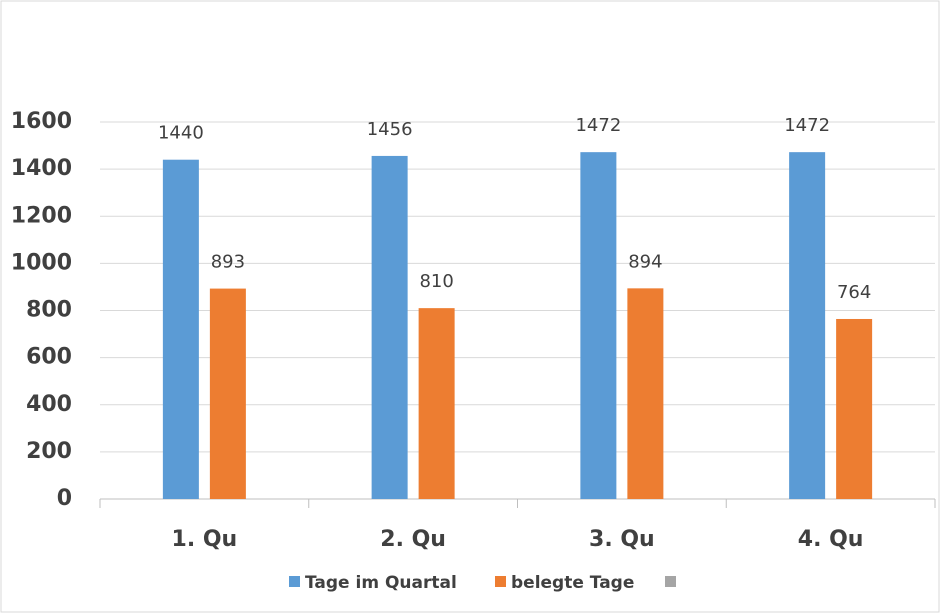 The width and height of the screenshot is (941, 614). What do you see at coordinates (49, 310) in the screenshot?
I see `y-tick-label: 800` at bounding box center [49, 310].